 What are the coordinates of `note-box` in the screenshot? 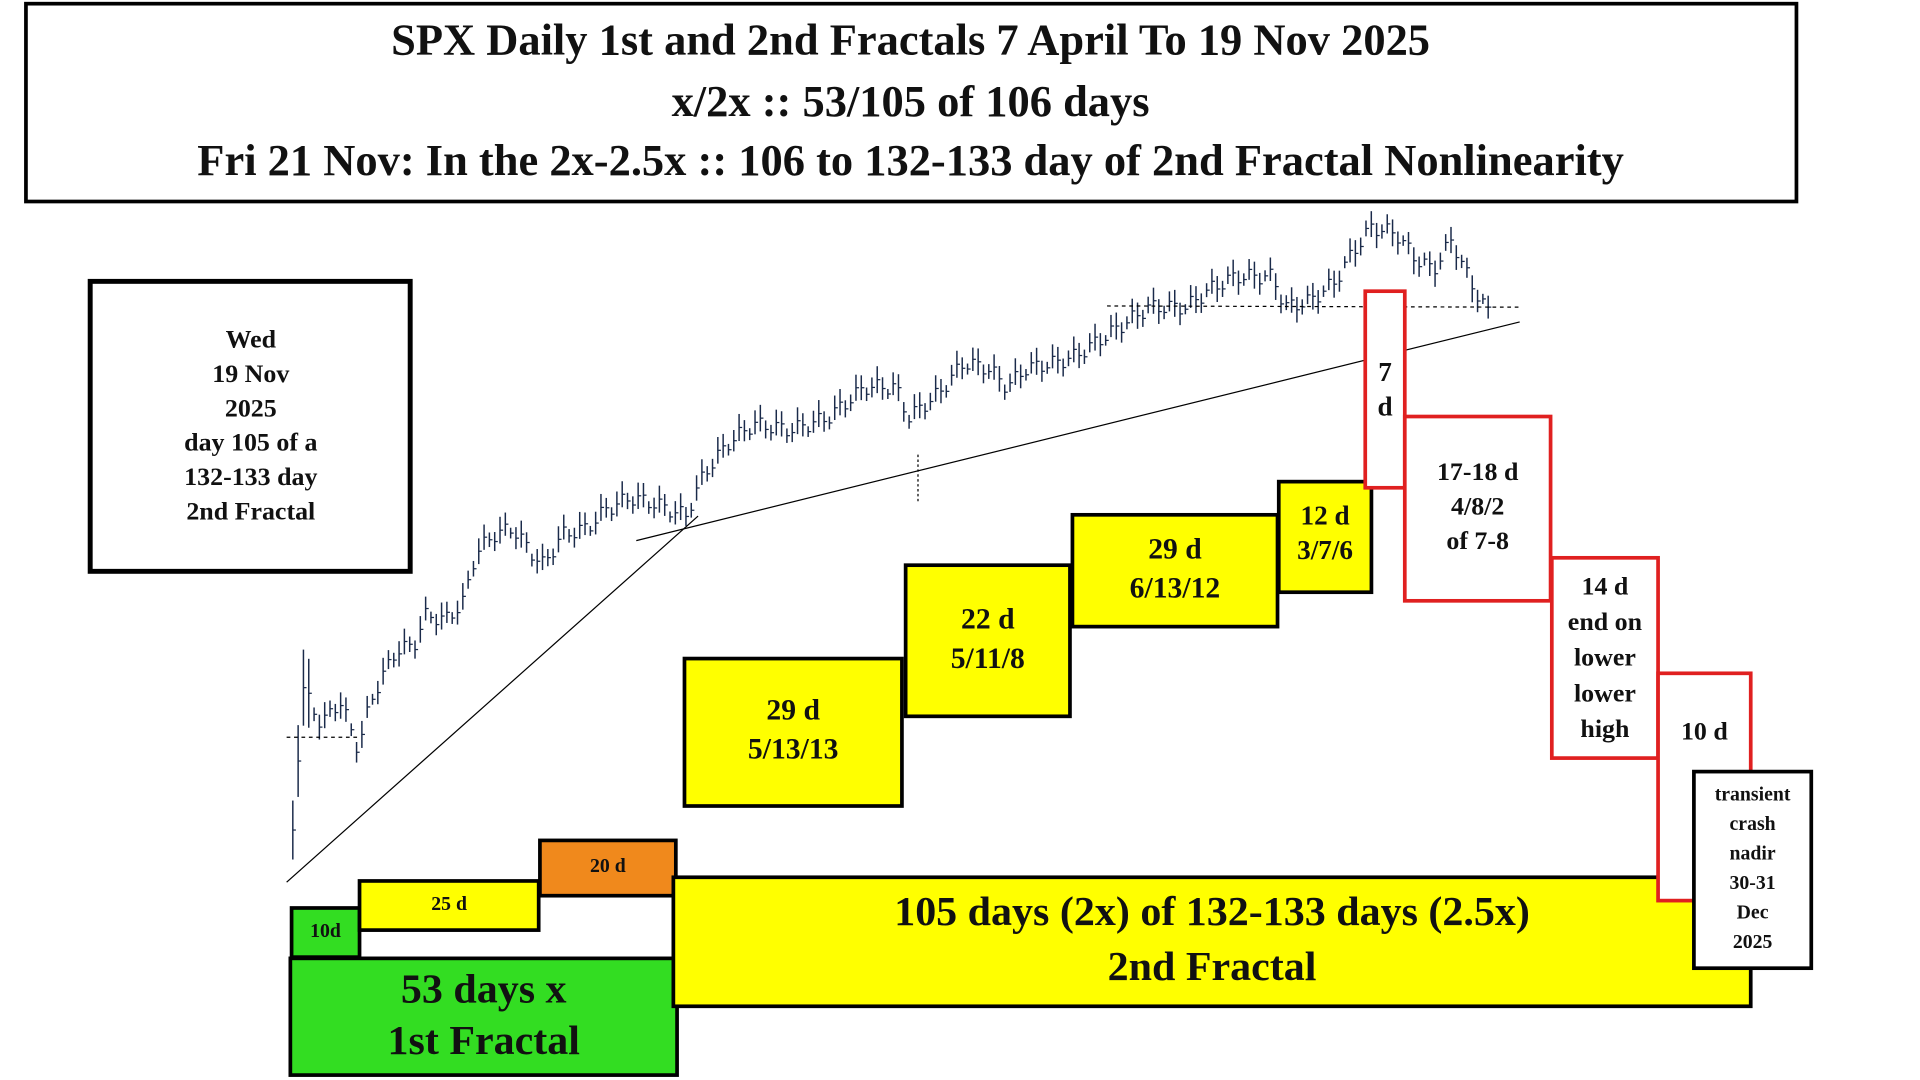 It's located at (250, 426).